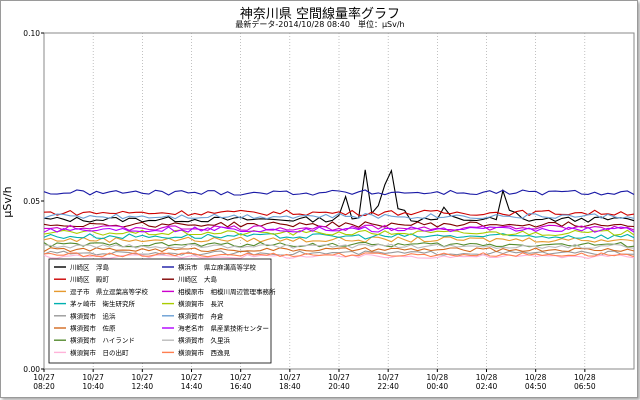  What do you see at coordinates (192, 386) in the screenshot?
I see `x-tick-time: 14:40` at bounding box center [192, 386].